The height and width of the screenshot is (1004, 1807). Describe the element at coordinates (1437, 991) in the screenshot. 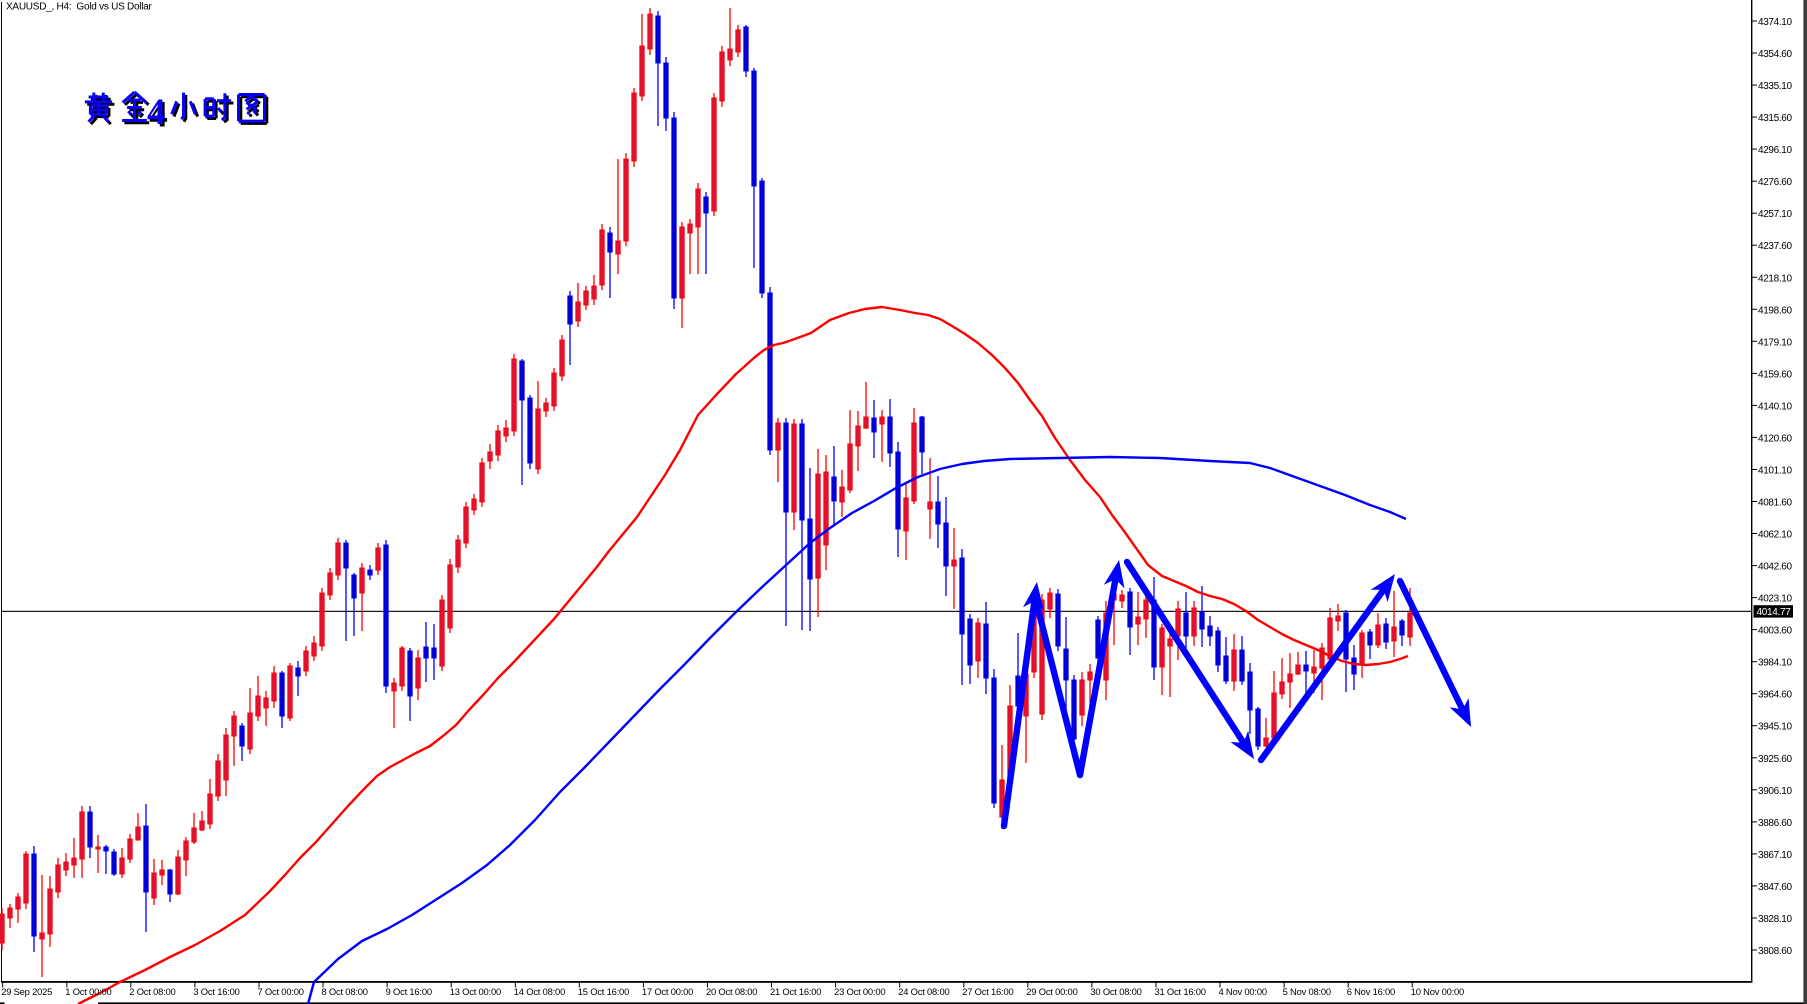

I see `svg-text: 10 Nov 00:00` at that location.